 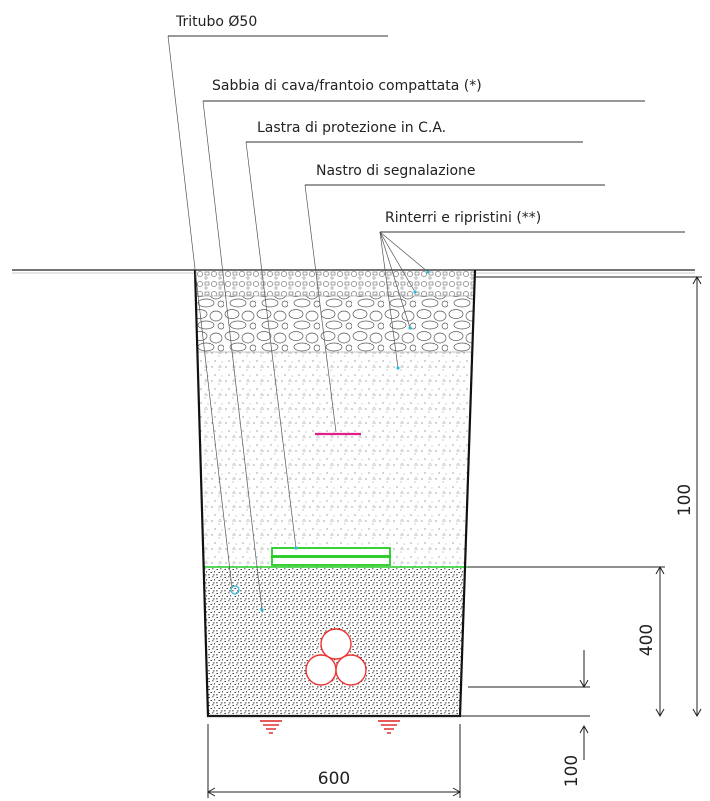 What do you see at coordinates (463, 218) in the screenshot?
I see `label-rinterri: Rinterri e ripristini (**)` at bounding box center [463, 218].